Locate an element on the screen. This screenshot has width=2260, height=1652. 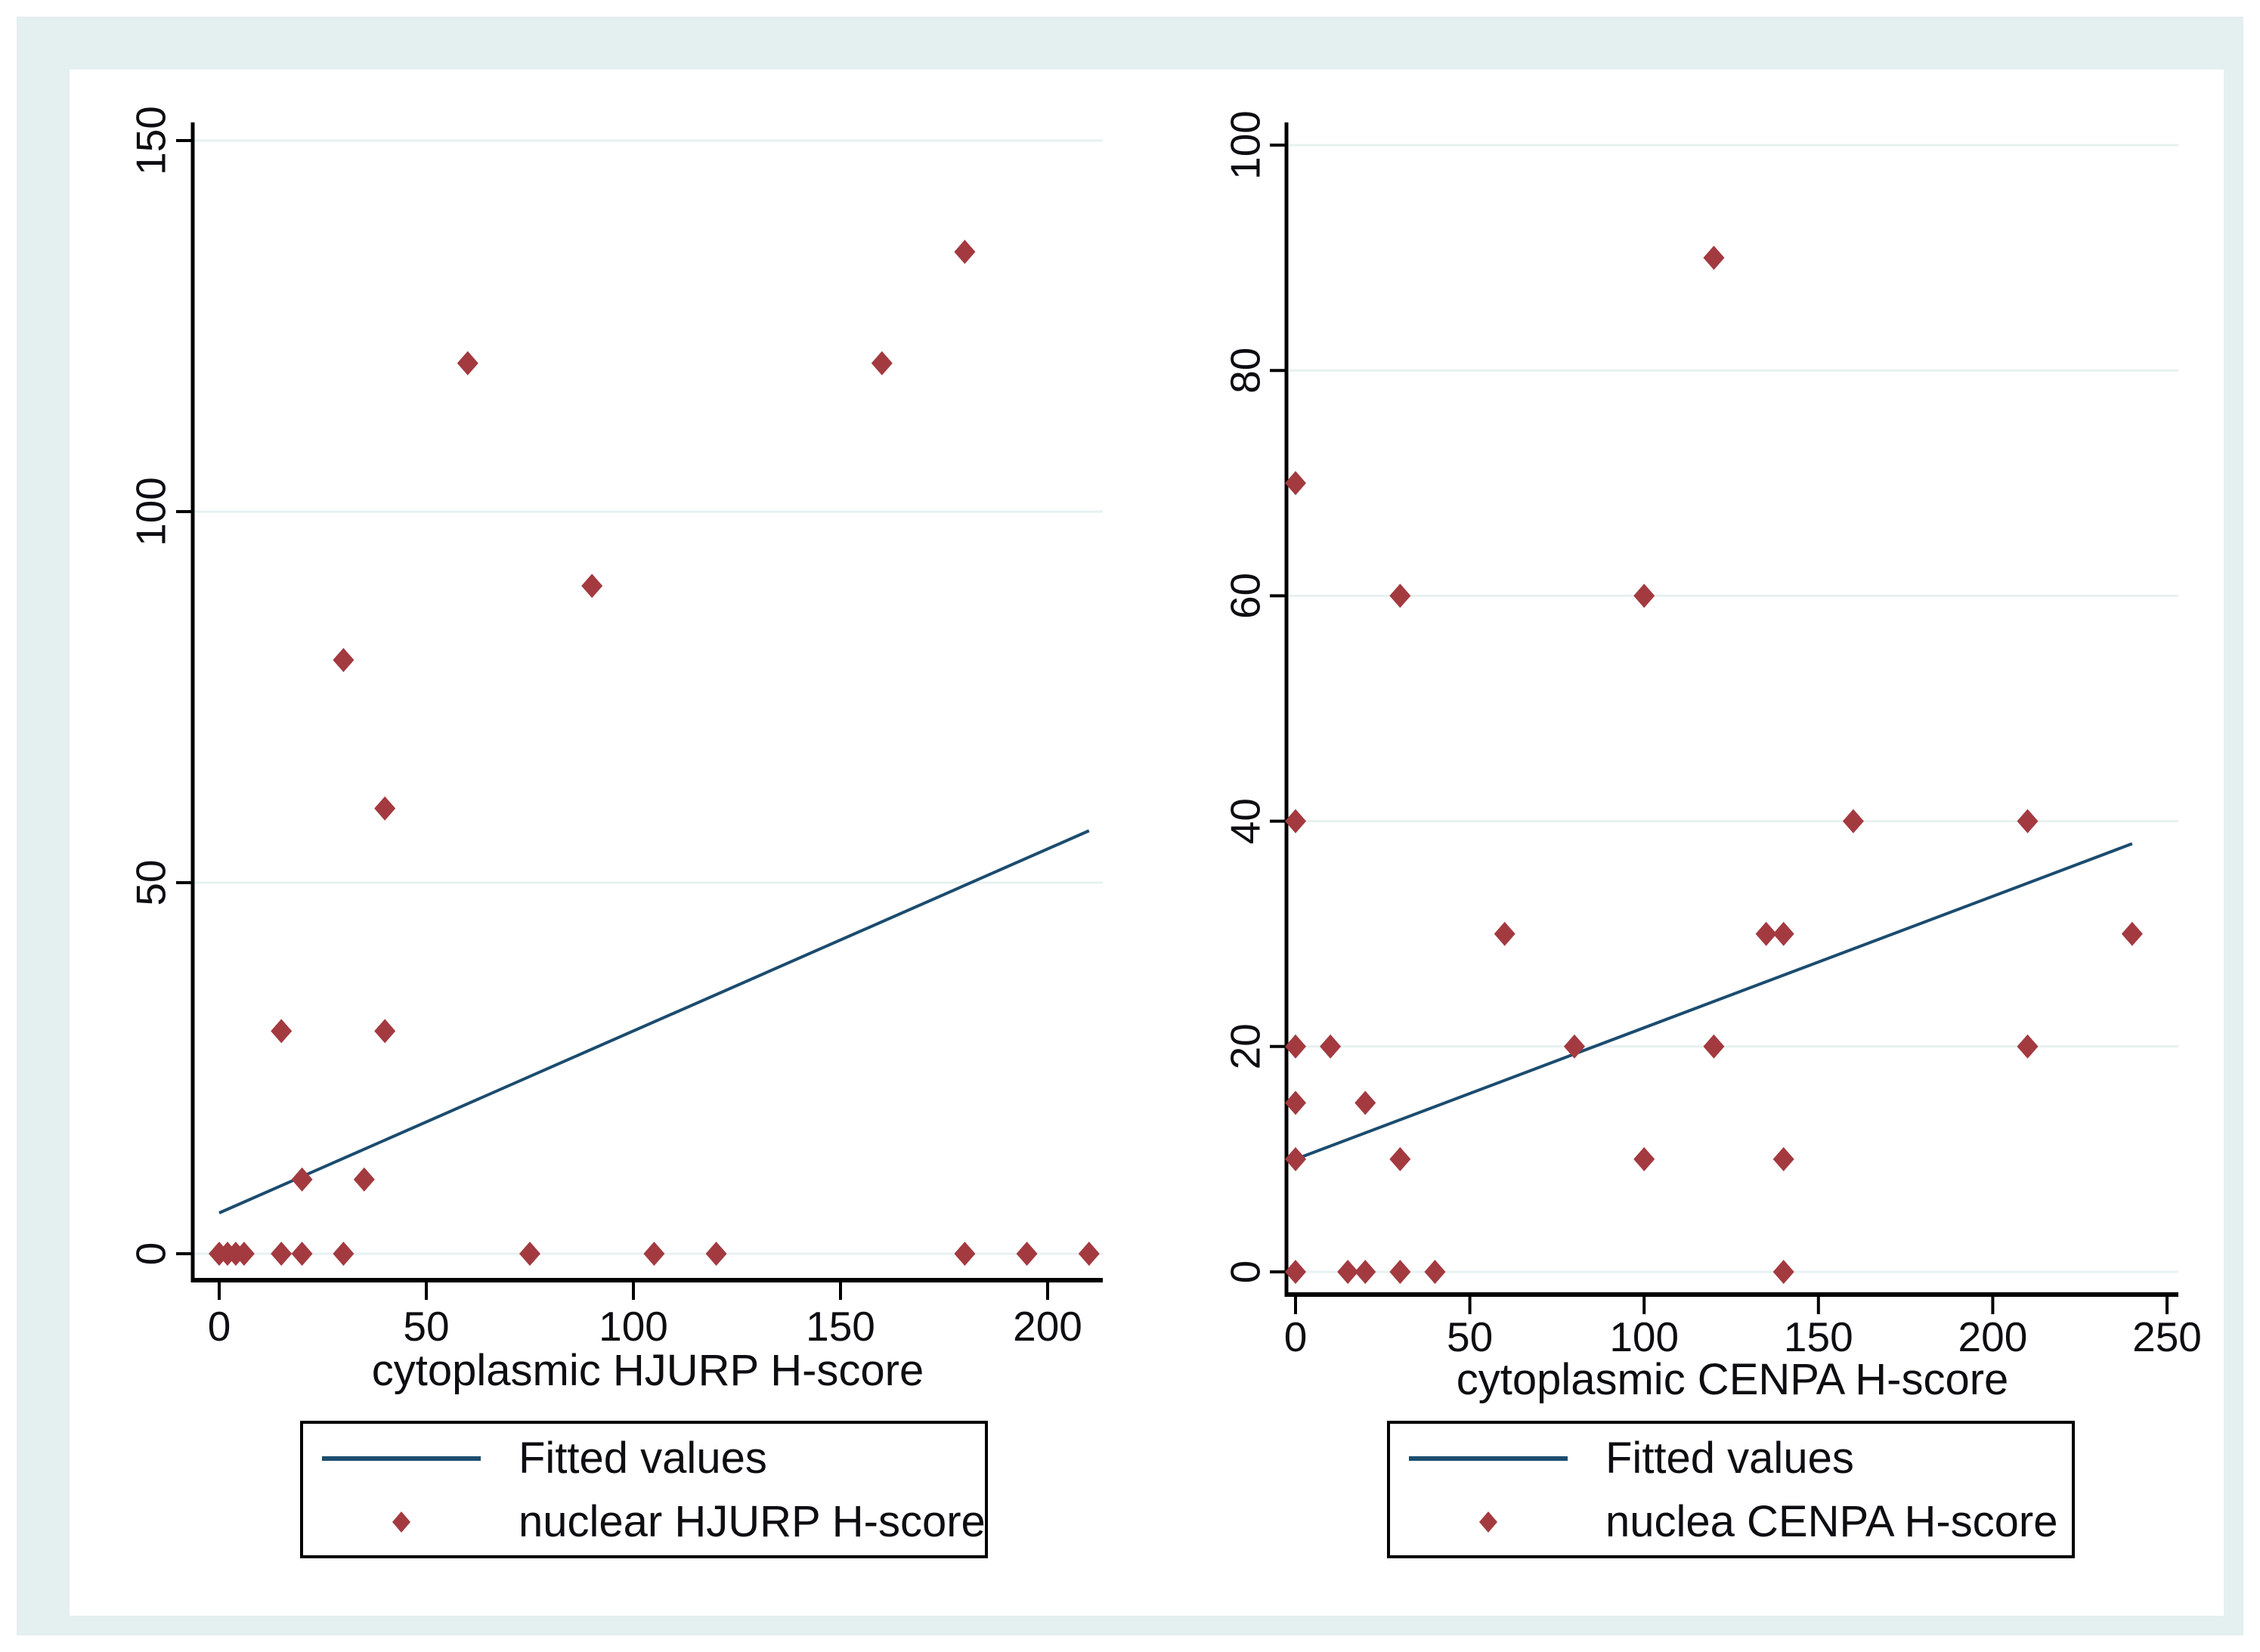
legend-label-scatter: nuclear HJURP H-score is located at coordinates (752, 1521).